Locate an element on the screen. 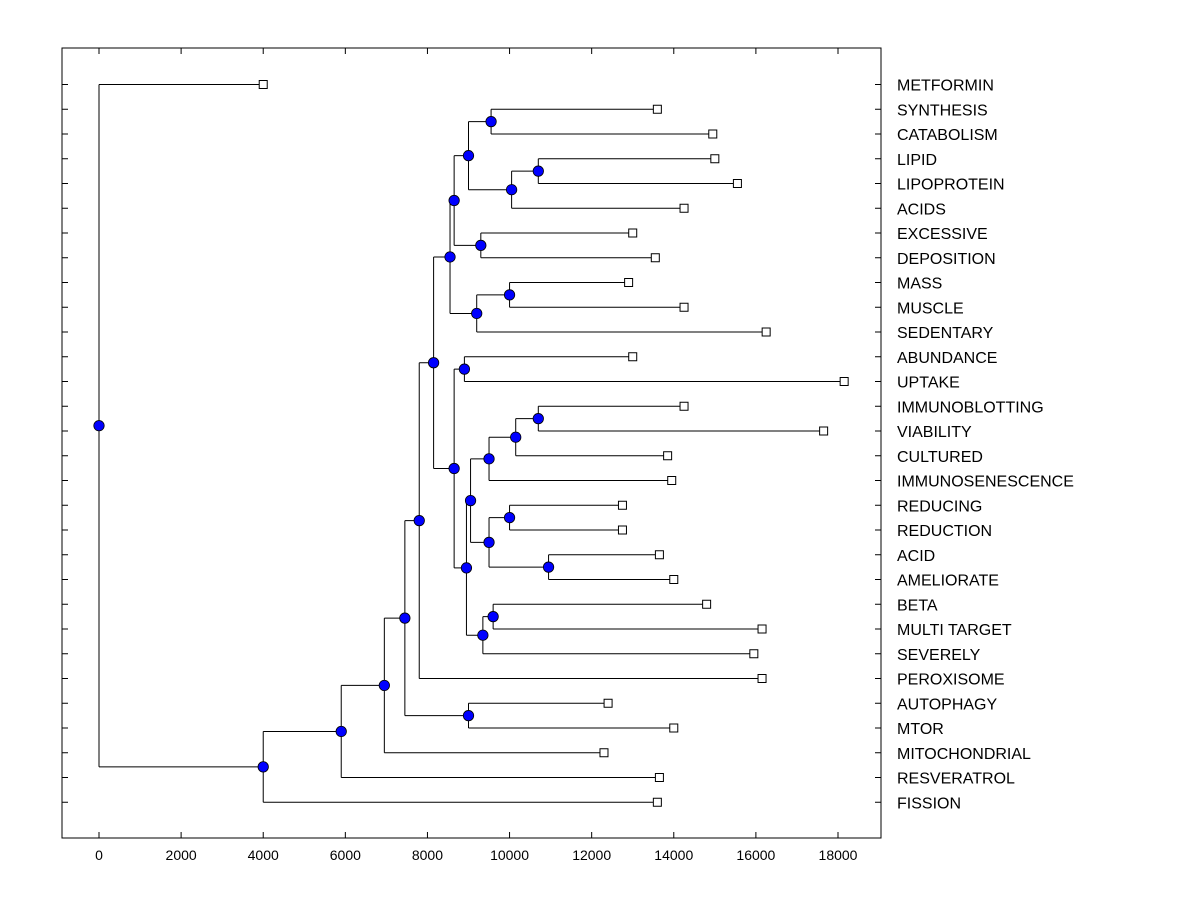 The width and height of the screenshot is (1200, 900). merge-node-n24 is located at coordinates (468, 716).